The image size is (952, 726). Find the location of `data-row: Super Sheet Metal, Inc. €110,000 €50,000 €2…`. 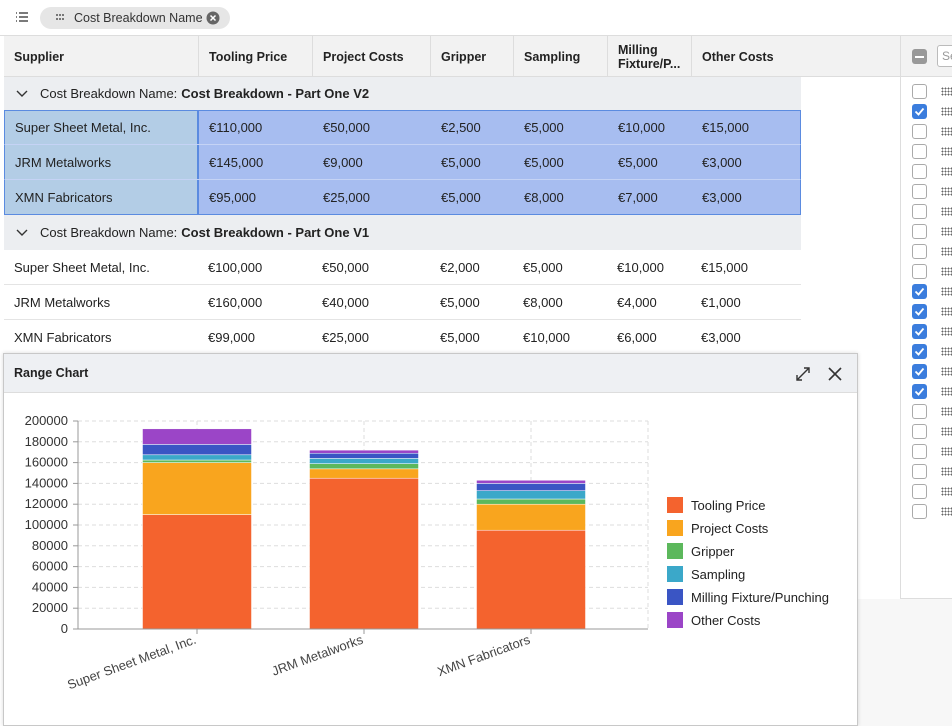

data-row: Super Sheet Metal, Inc. €110,000 €50,000 €2… is located at coordinates (402, 127).